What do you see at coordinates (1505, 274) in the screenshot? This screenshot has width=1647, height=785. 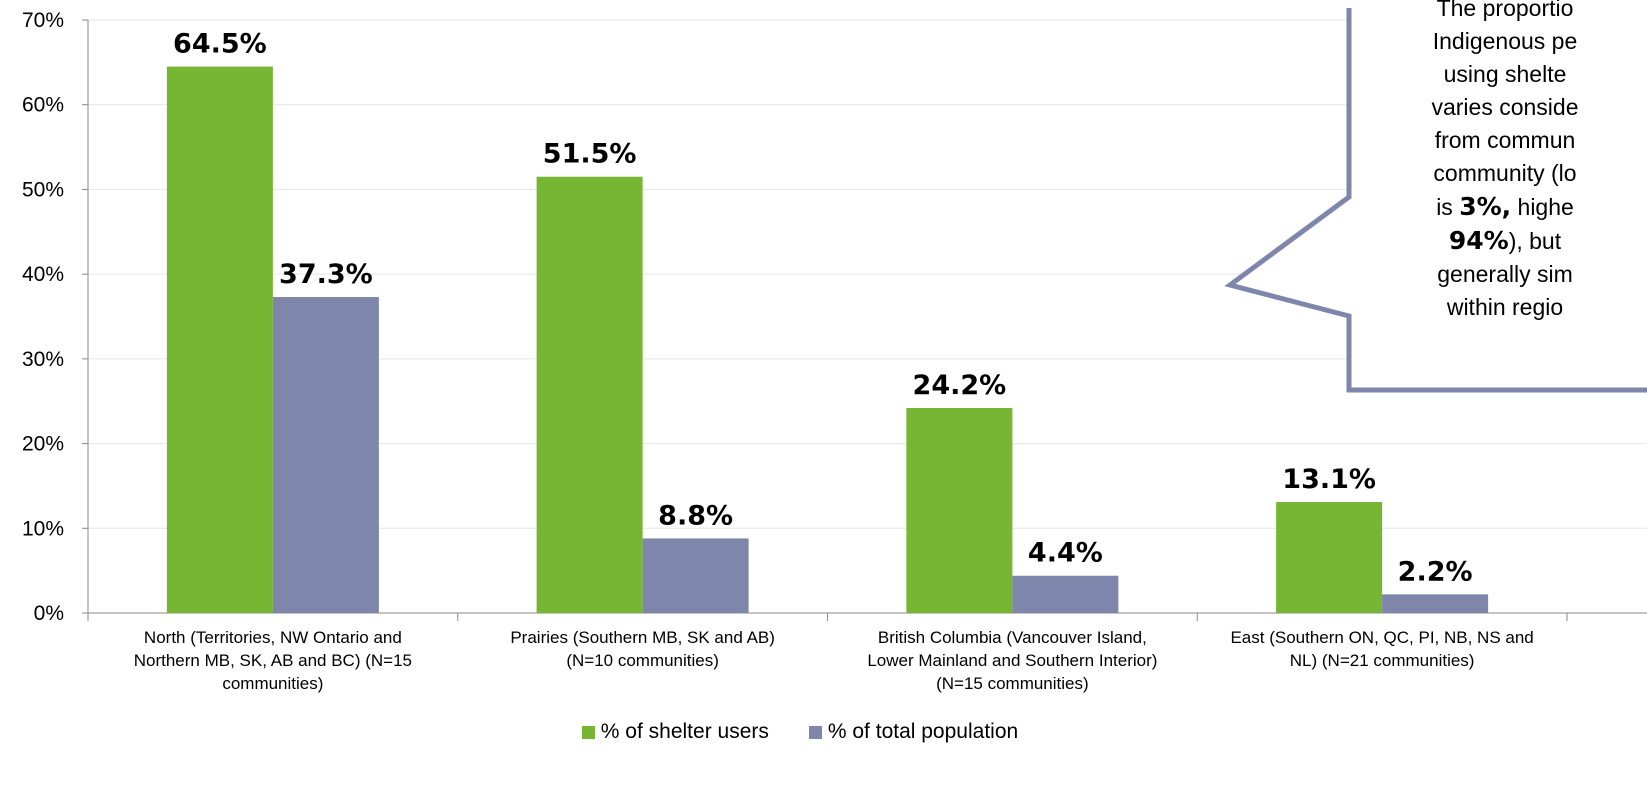 I see `callout-line: generally sim` at bounding box center [1505, 274].